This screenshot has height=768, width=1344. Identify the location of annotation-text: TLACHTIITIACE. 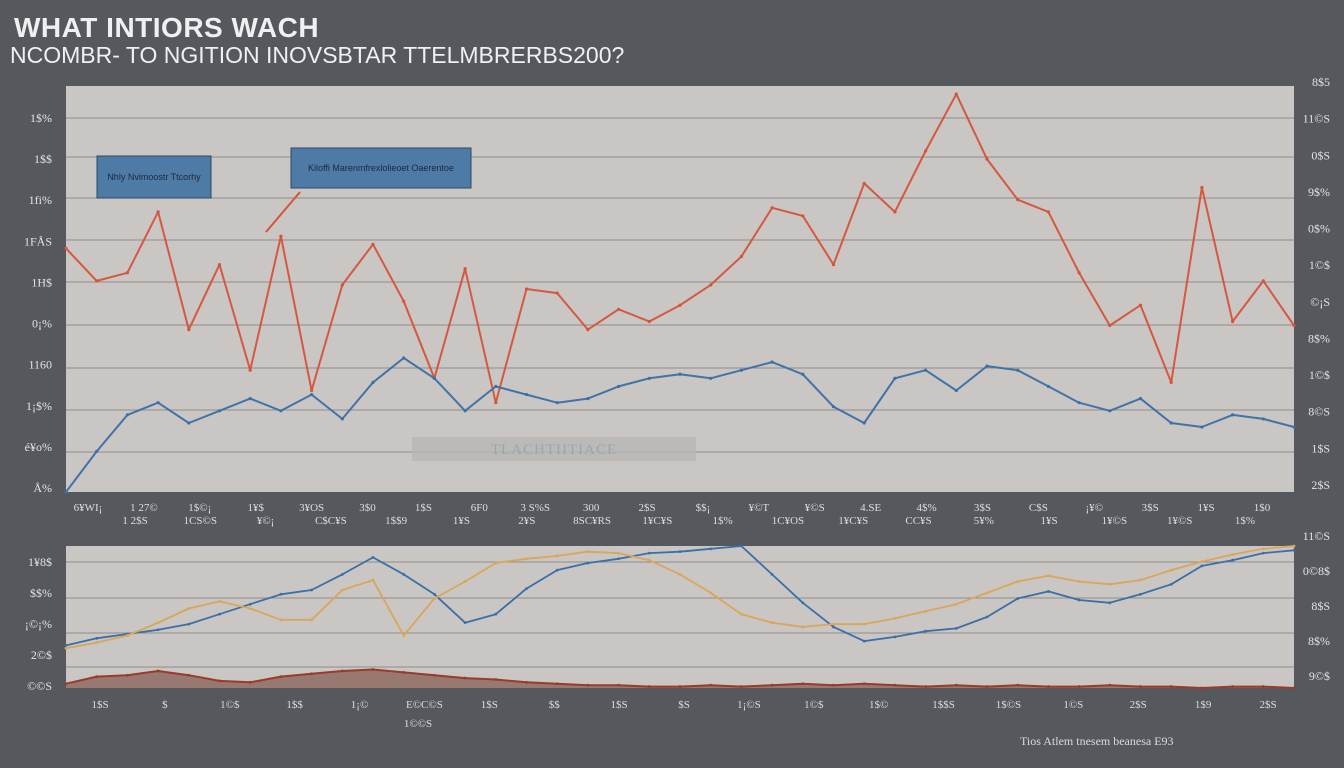
(554, 450).